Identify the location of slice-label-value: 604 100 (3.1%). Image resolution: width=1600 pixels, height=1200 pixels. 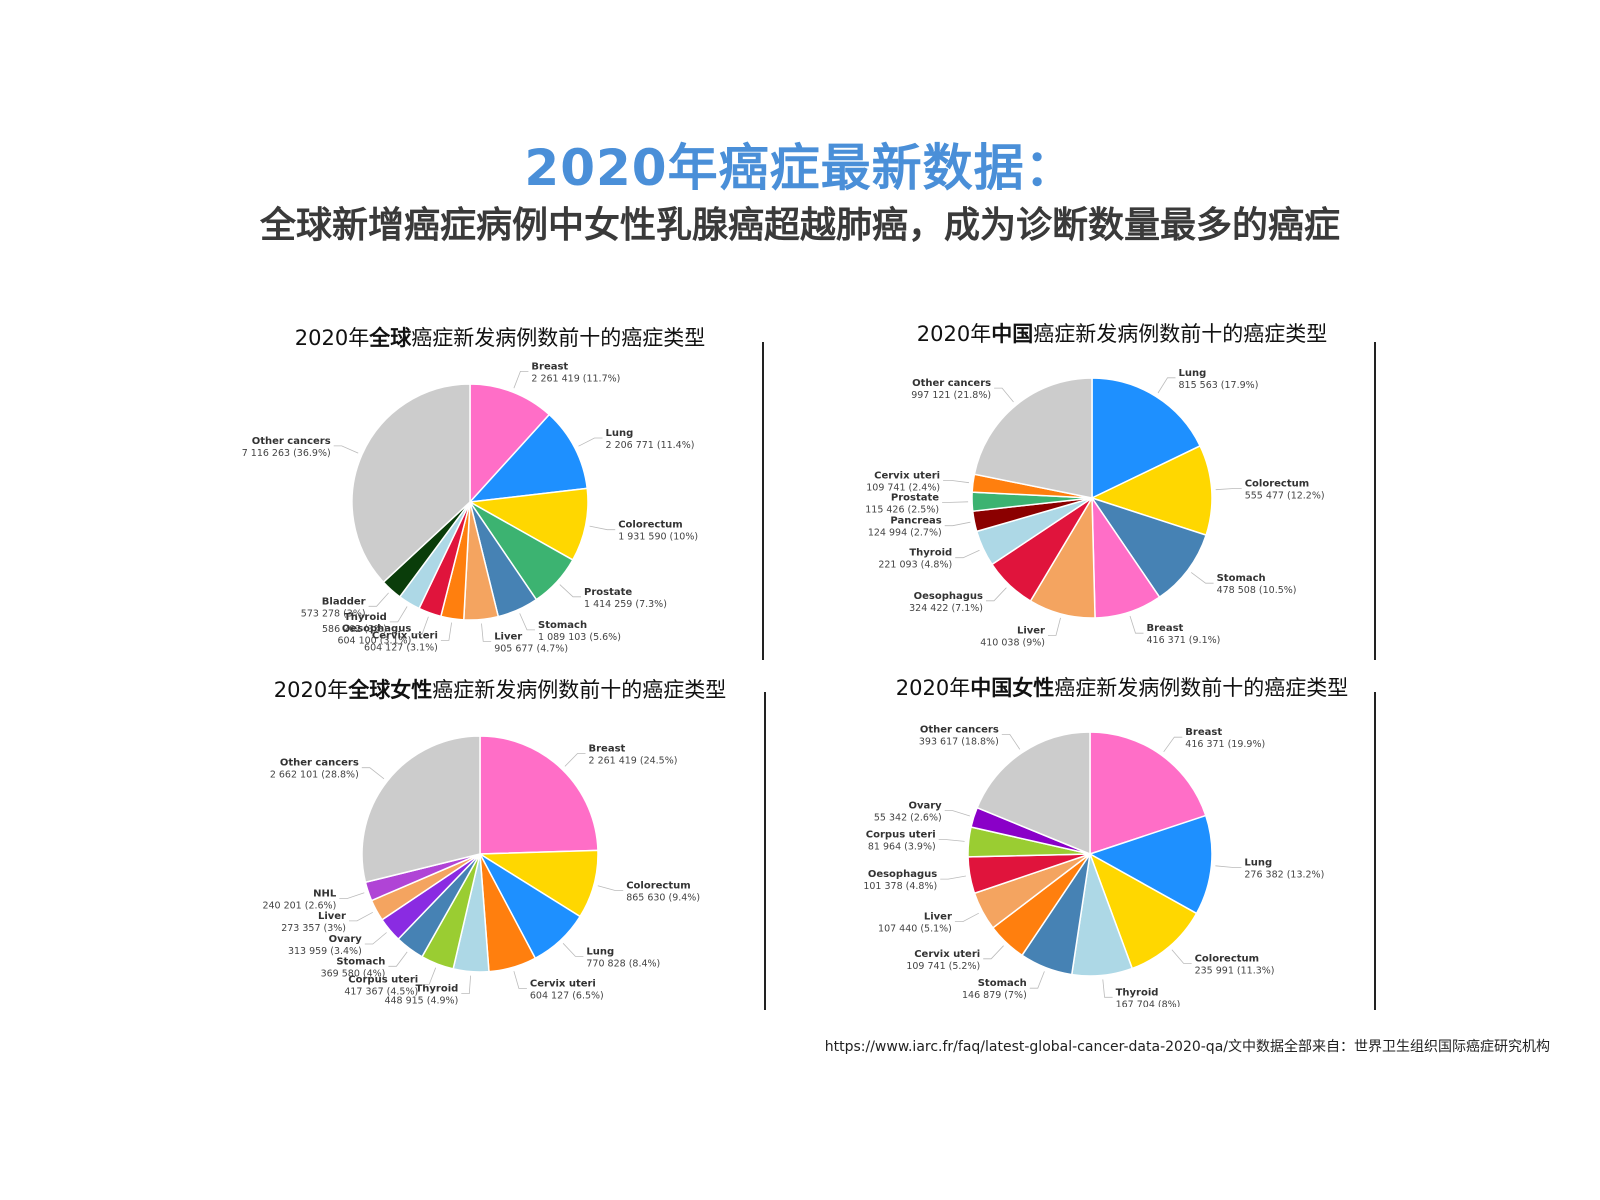
(374, 641).